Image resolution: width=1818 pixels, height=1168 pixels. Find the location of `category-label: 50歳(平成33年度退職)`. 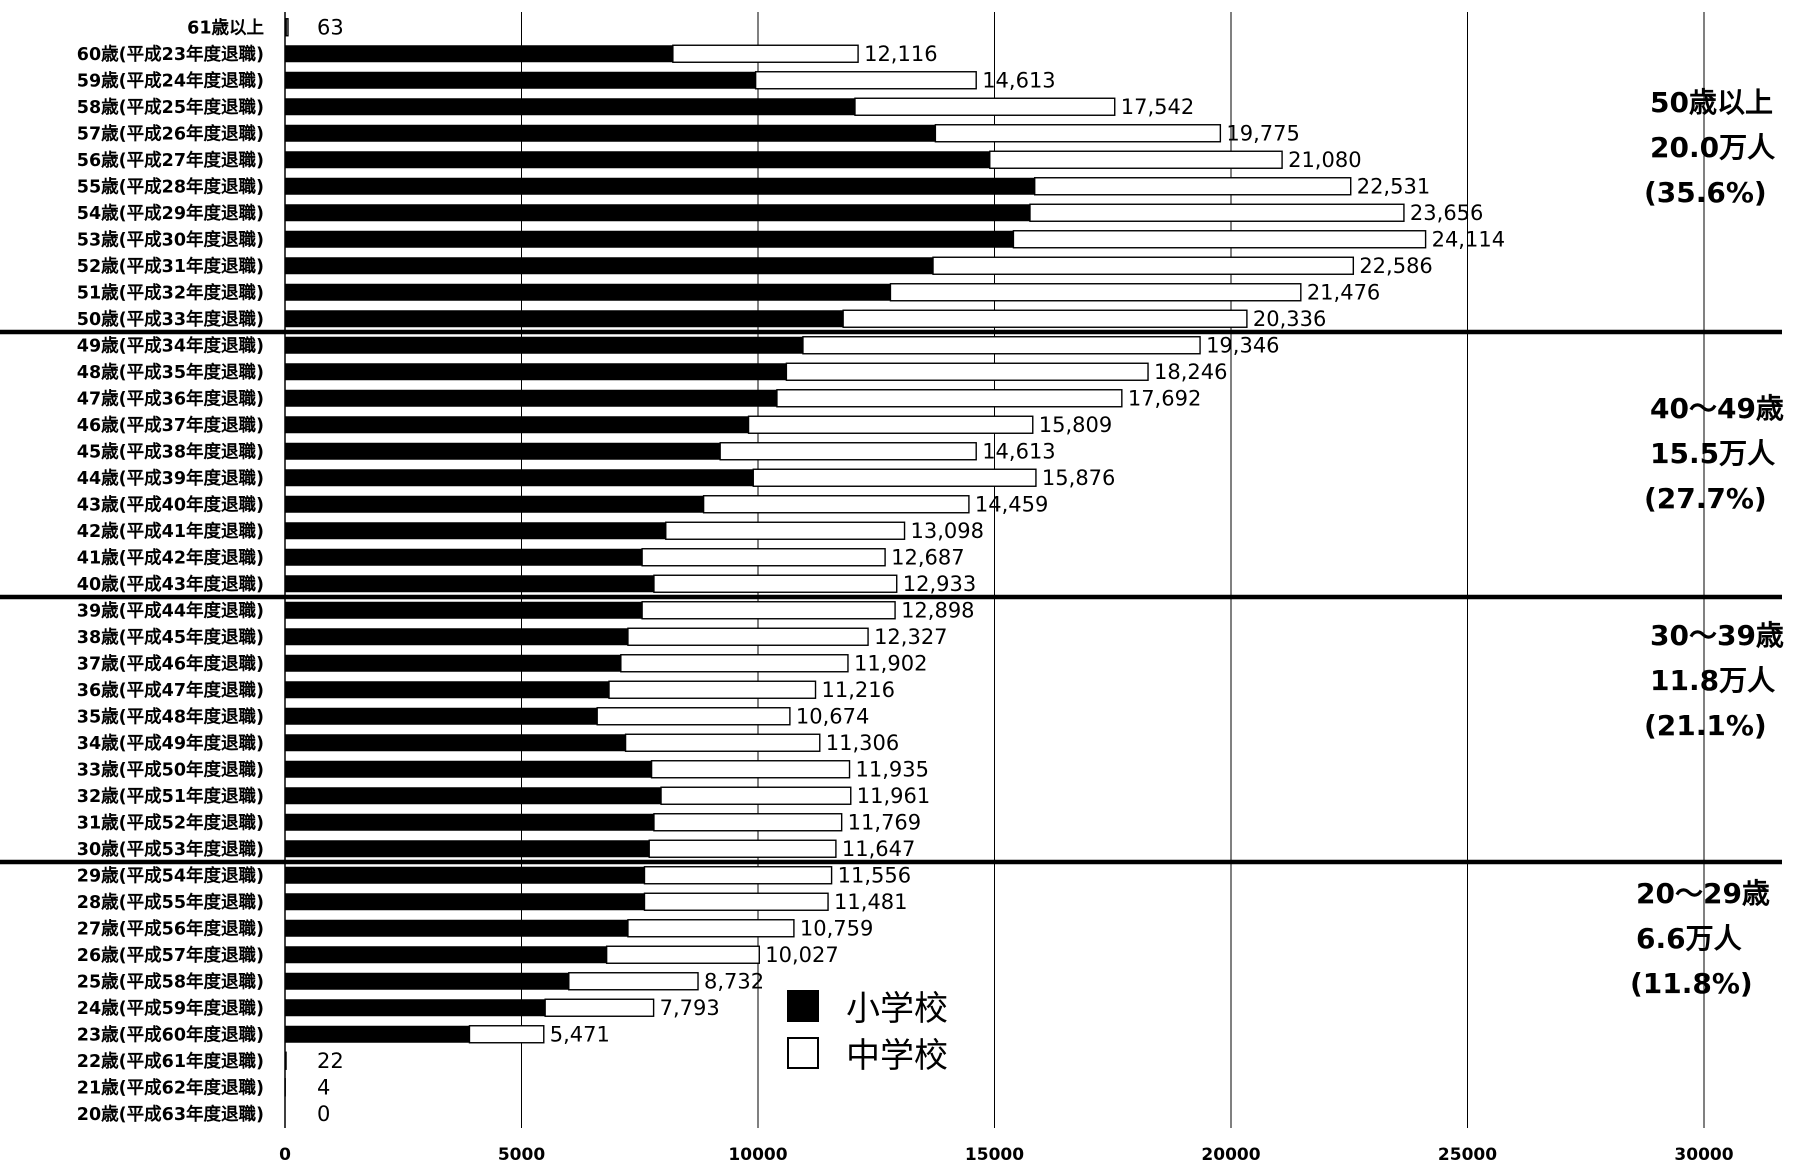

category-label: 50歳(平成33年度退職) is located at coordinates (170, 319).